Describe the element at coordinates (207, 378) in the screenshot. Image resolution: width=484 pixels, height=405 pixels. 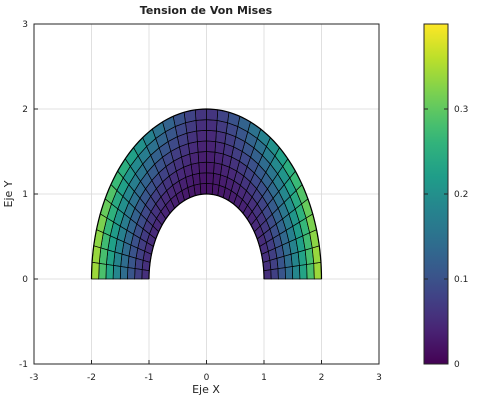
I see `x-tick-label: 0` at that location.